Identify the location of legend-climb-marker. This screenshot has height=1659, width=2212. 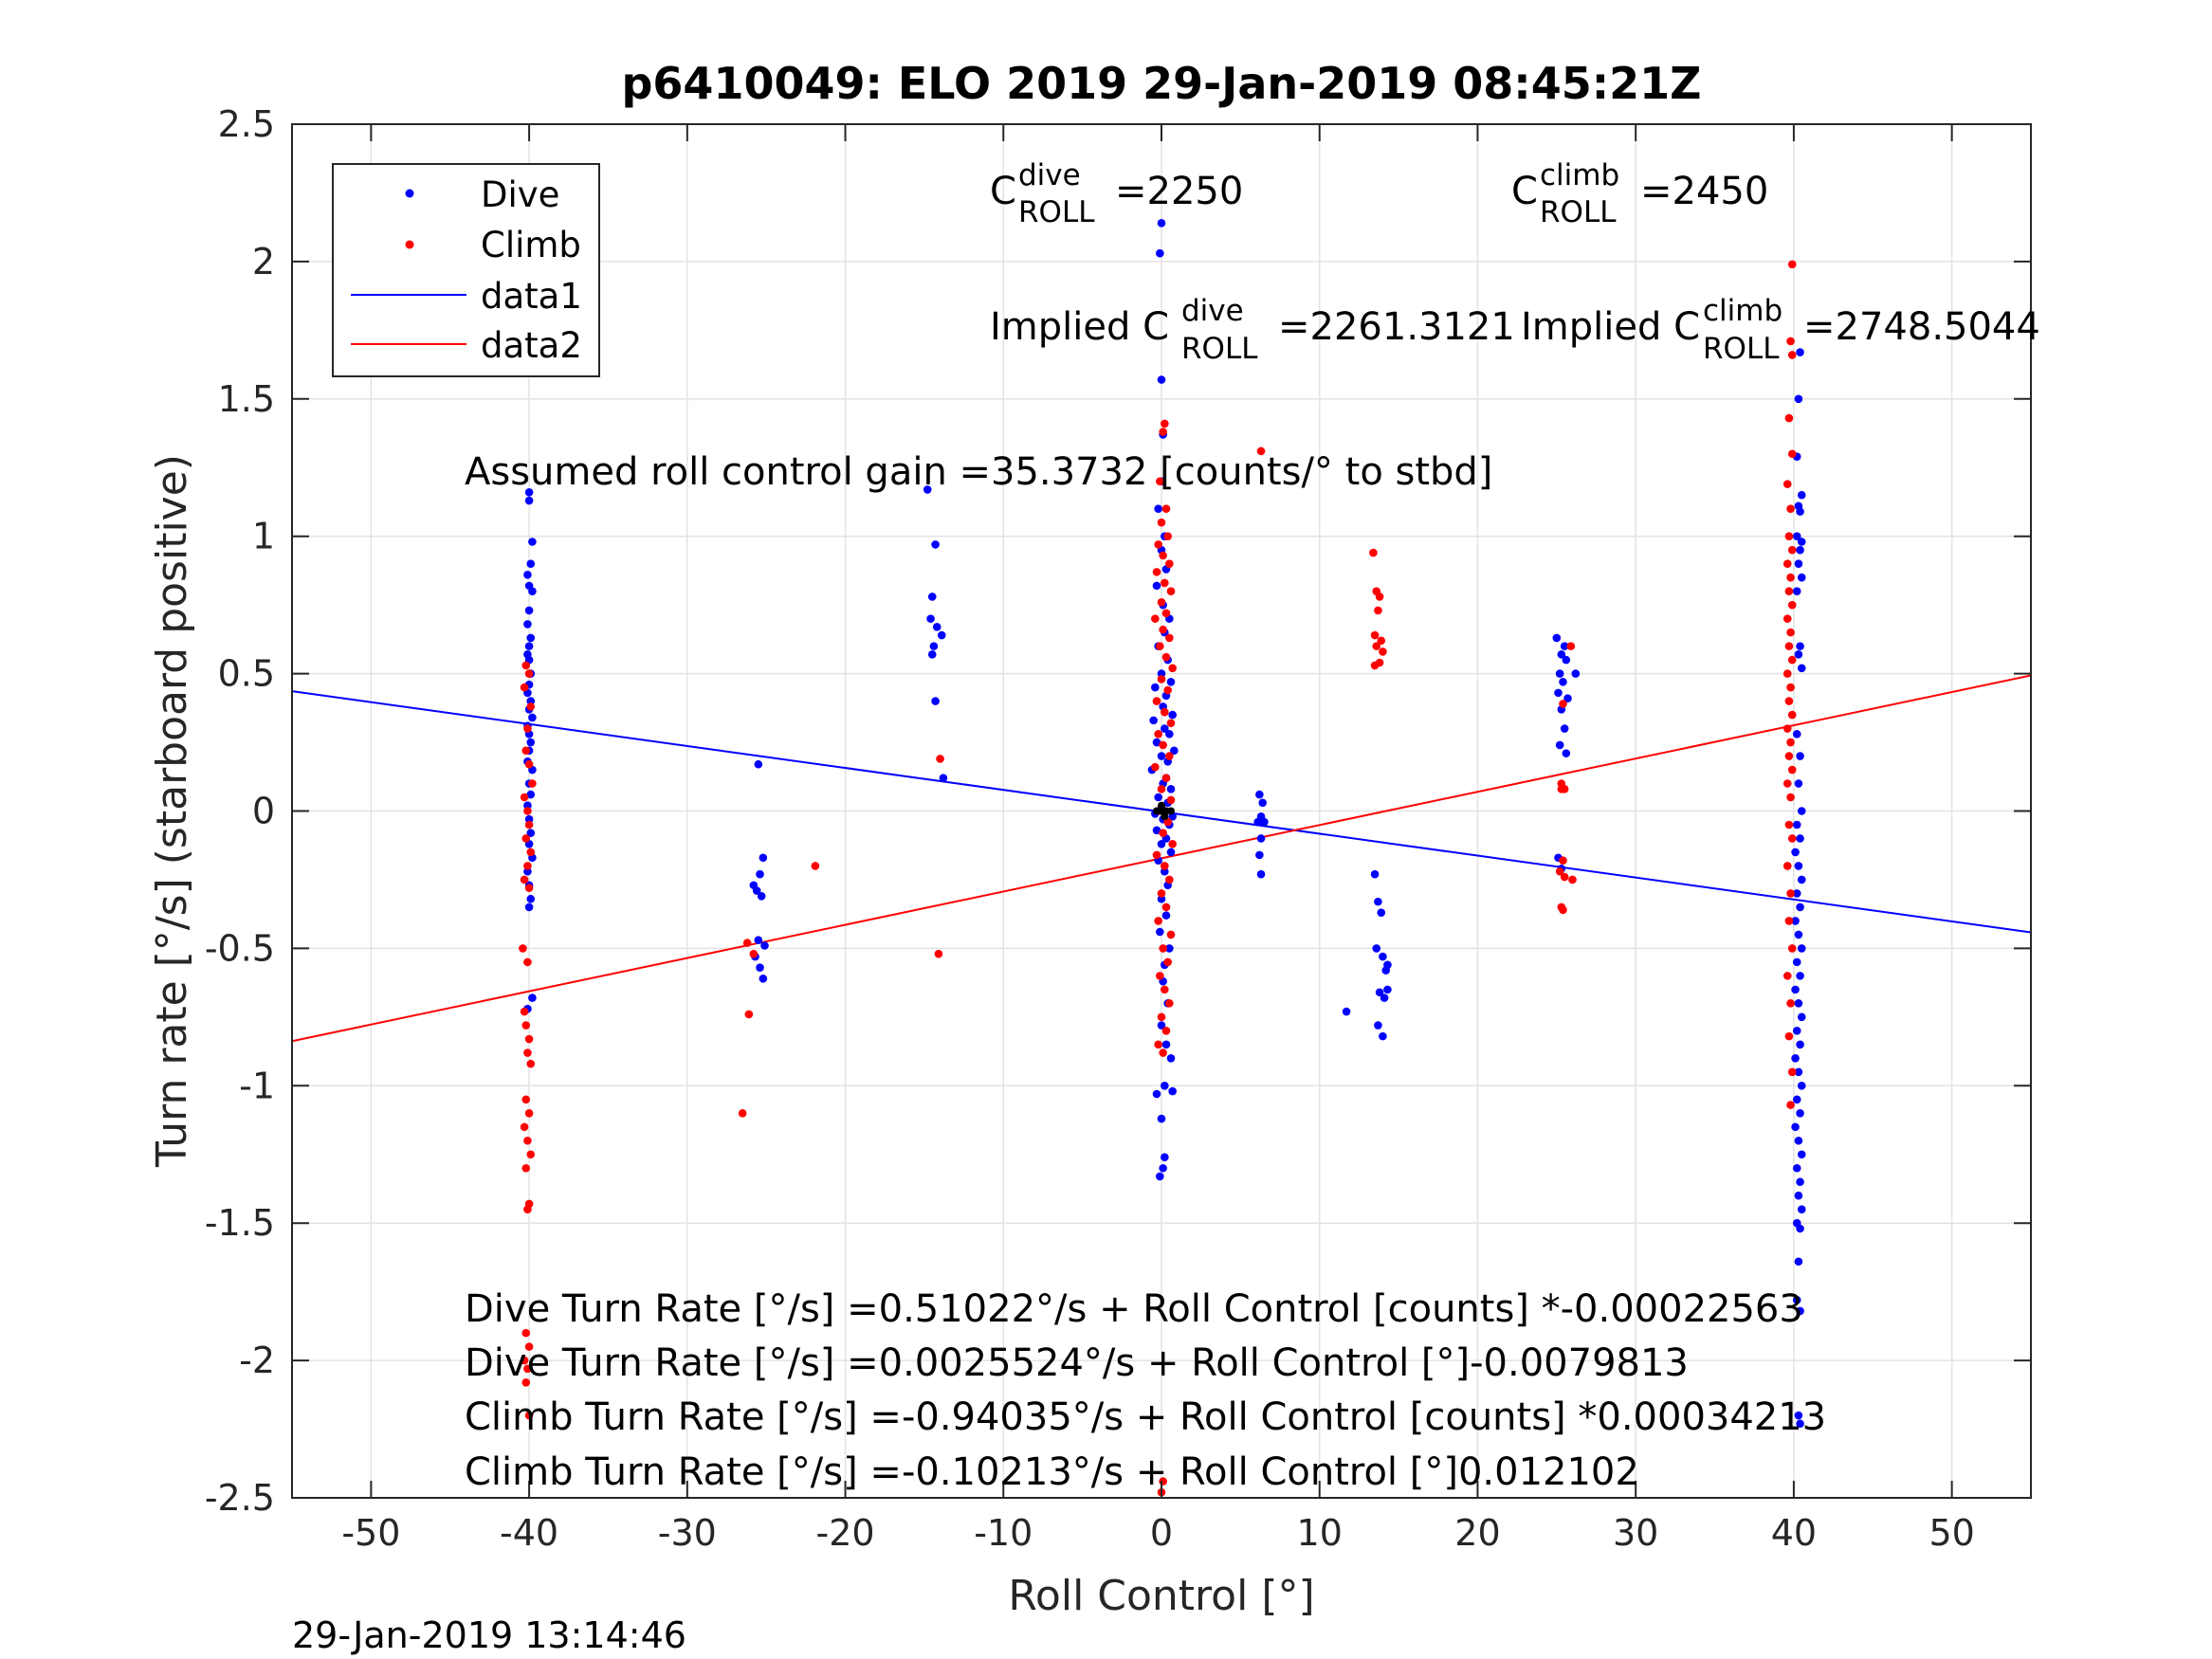
(409, 244).